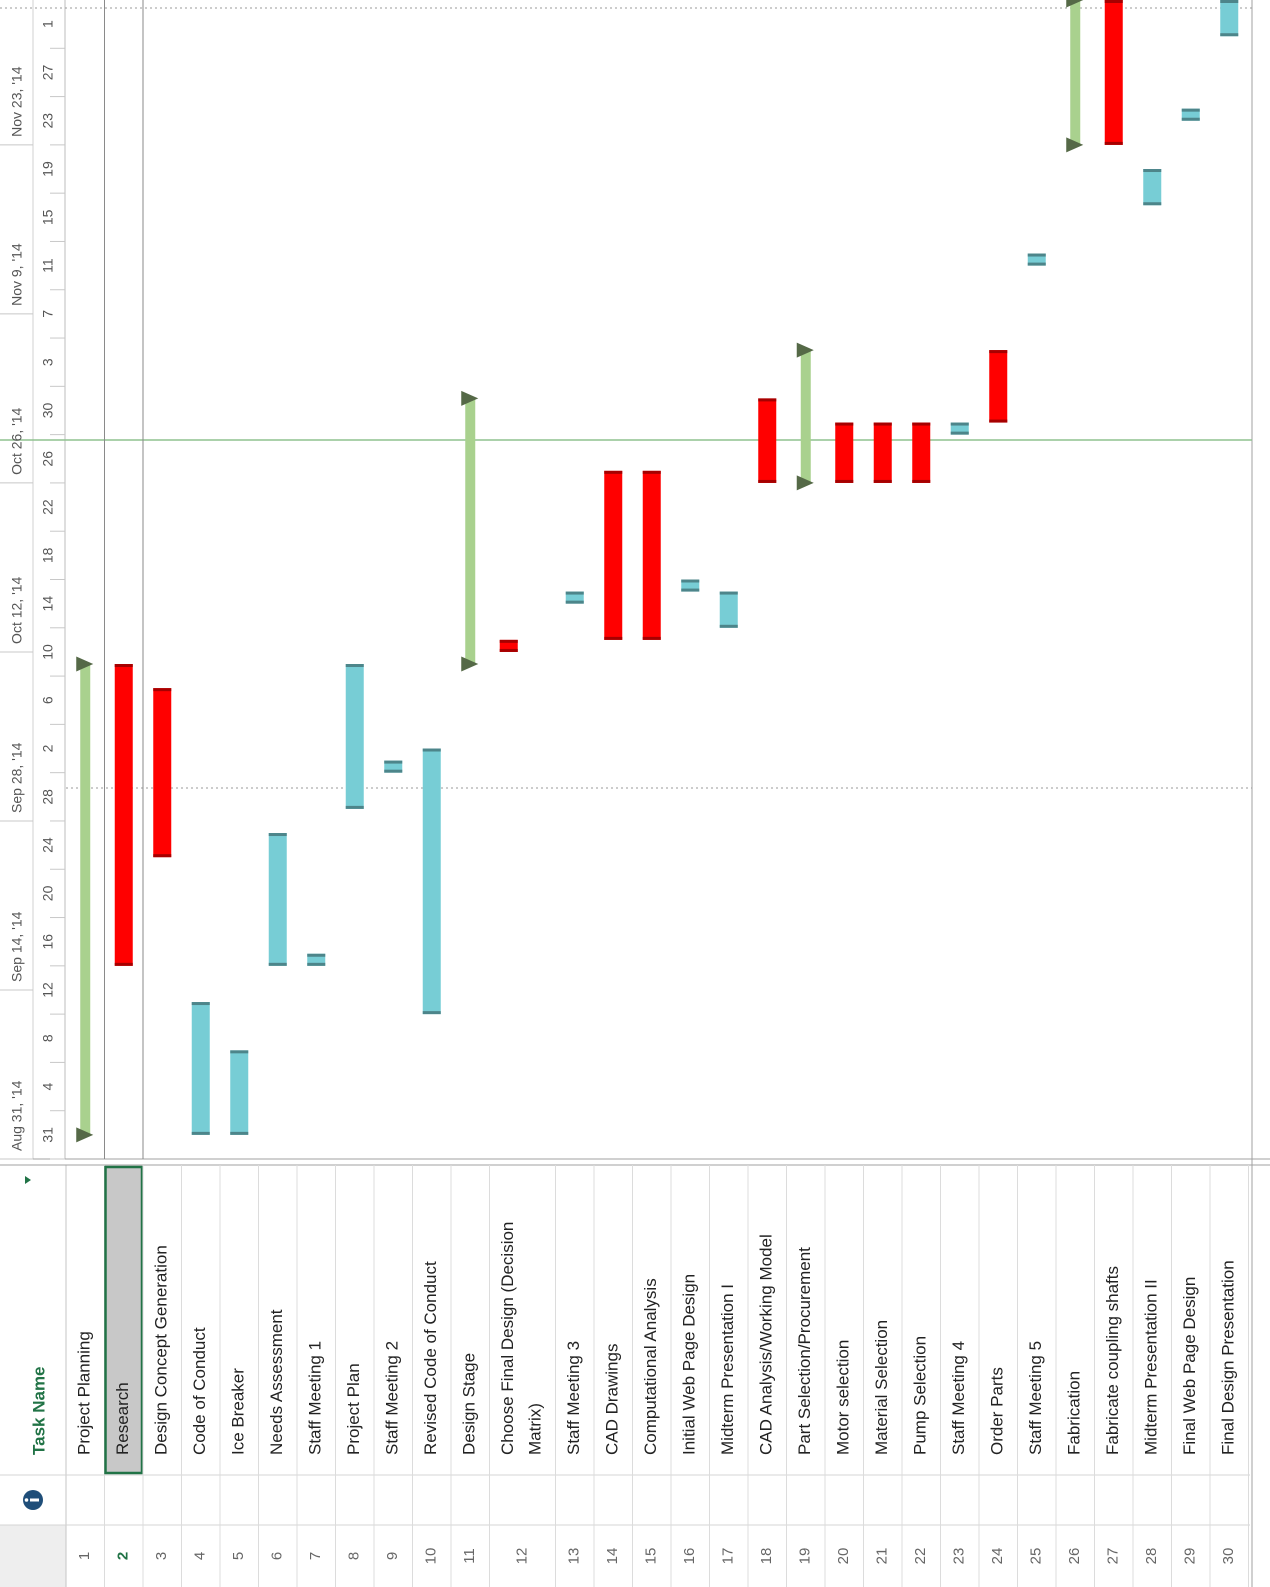 The image size is (1270, 1587). I want to click on task-id: 9, so click(392, 1556).